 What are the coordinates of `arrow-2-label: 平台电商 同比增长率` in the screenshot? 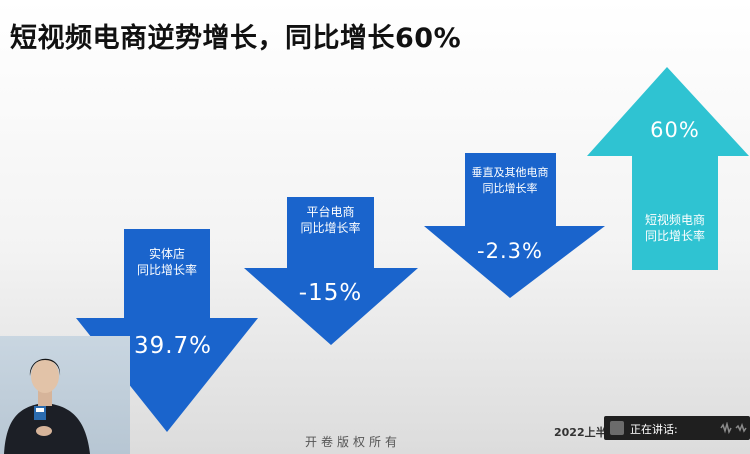 It's located at (330, 220).